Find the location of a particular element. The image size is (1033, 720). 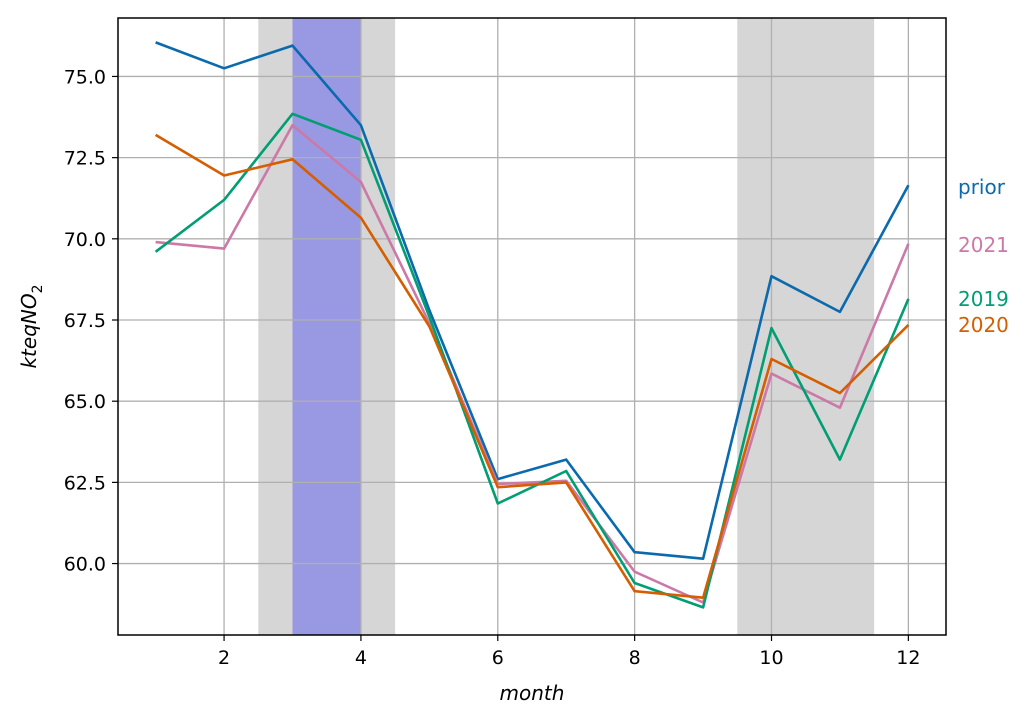

y-tick-label: 60.0 is located at coordinates (85, 565).